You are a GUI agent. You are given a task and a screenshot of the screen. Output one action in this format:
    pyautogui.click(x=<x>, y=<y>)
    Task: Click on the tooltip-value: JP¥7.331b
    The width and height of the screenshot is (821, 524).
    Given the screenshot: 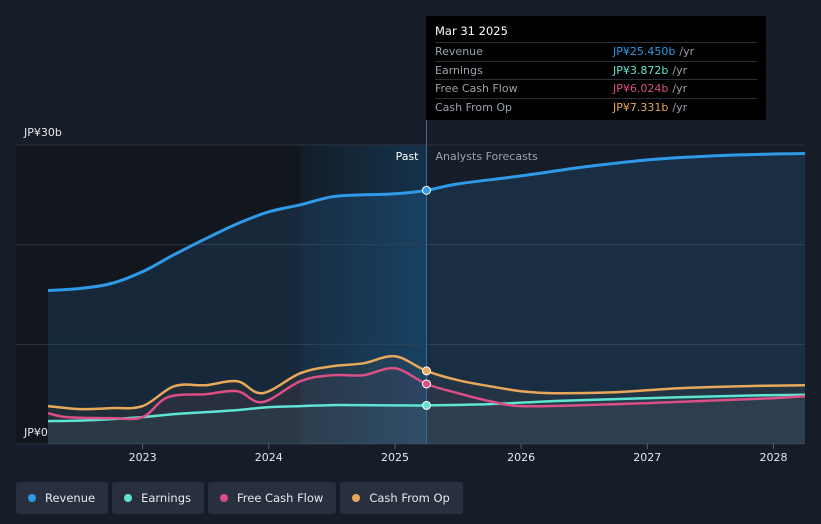 What is the action you would take?
    pyautogui.click(x=641, y=107)
    